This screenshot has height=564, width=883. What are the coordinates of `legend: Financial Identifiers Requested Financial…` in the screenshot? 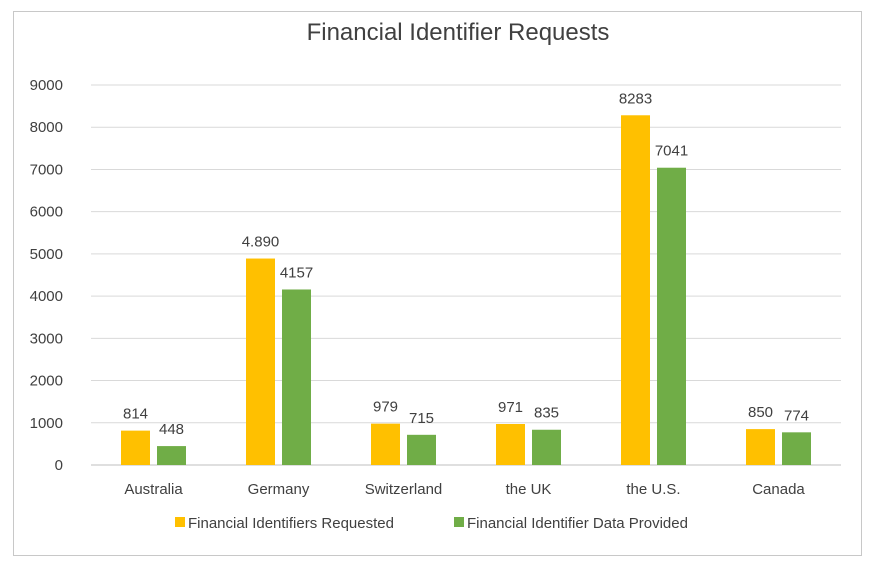 It's located at (431, 523).